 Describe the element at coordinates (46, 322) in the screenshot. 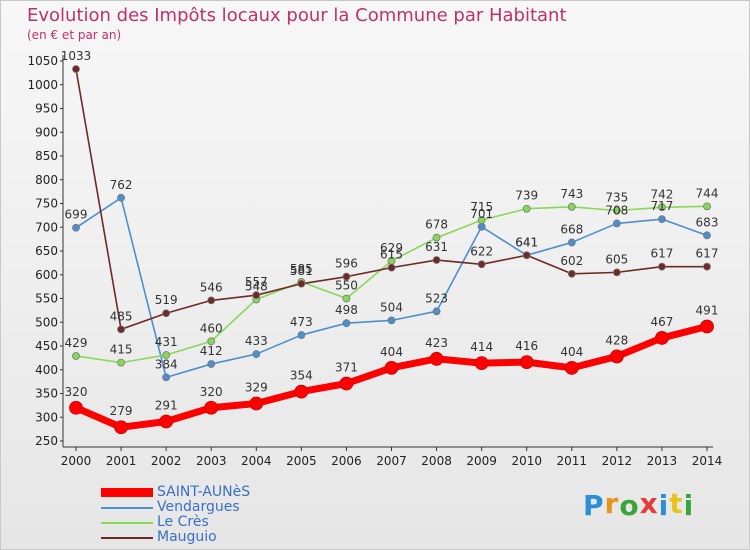

I see `y-tick-label: 500` at that location.